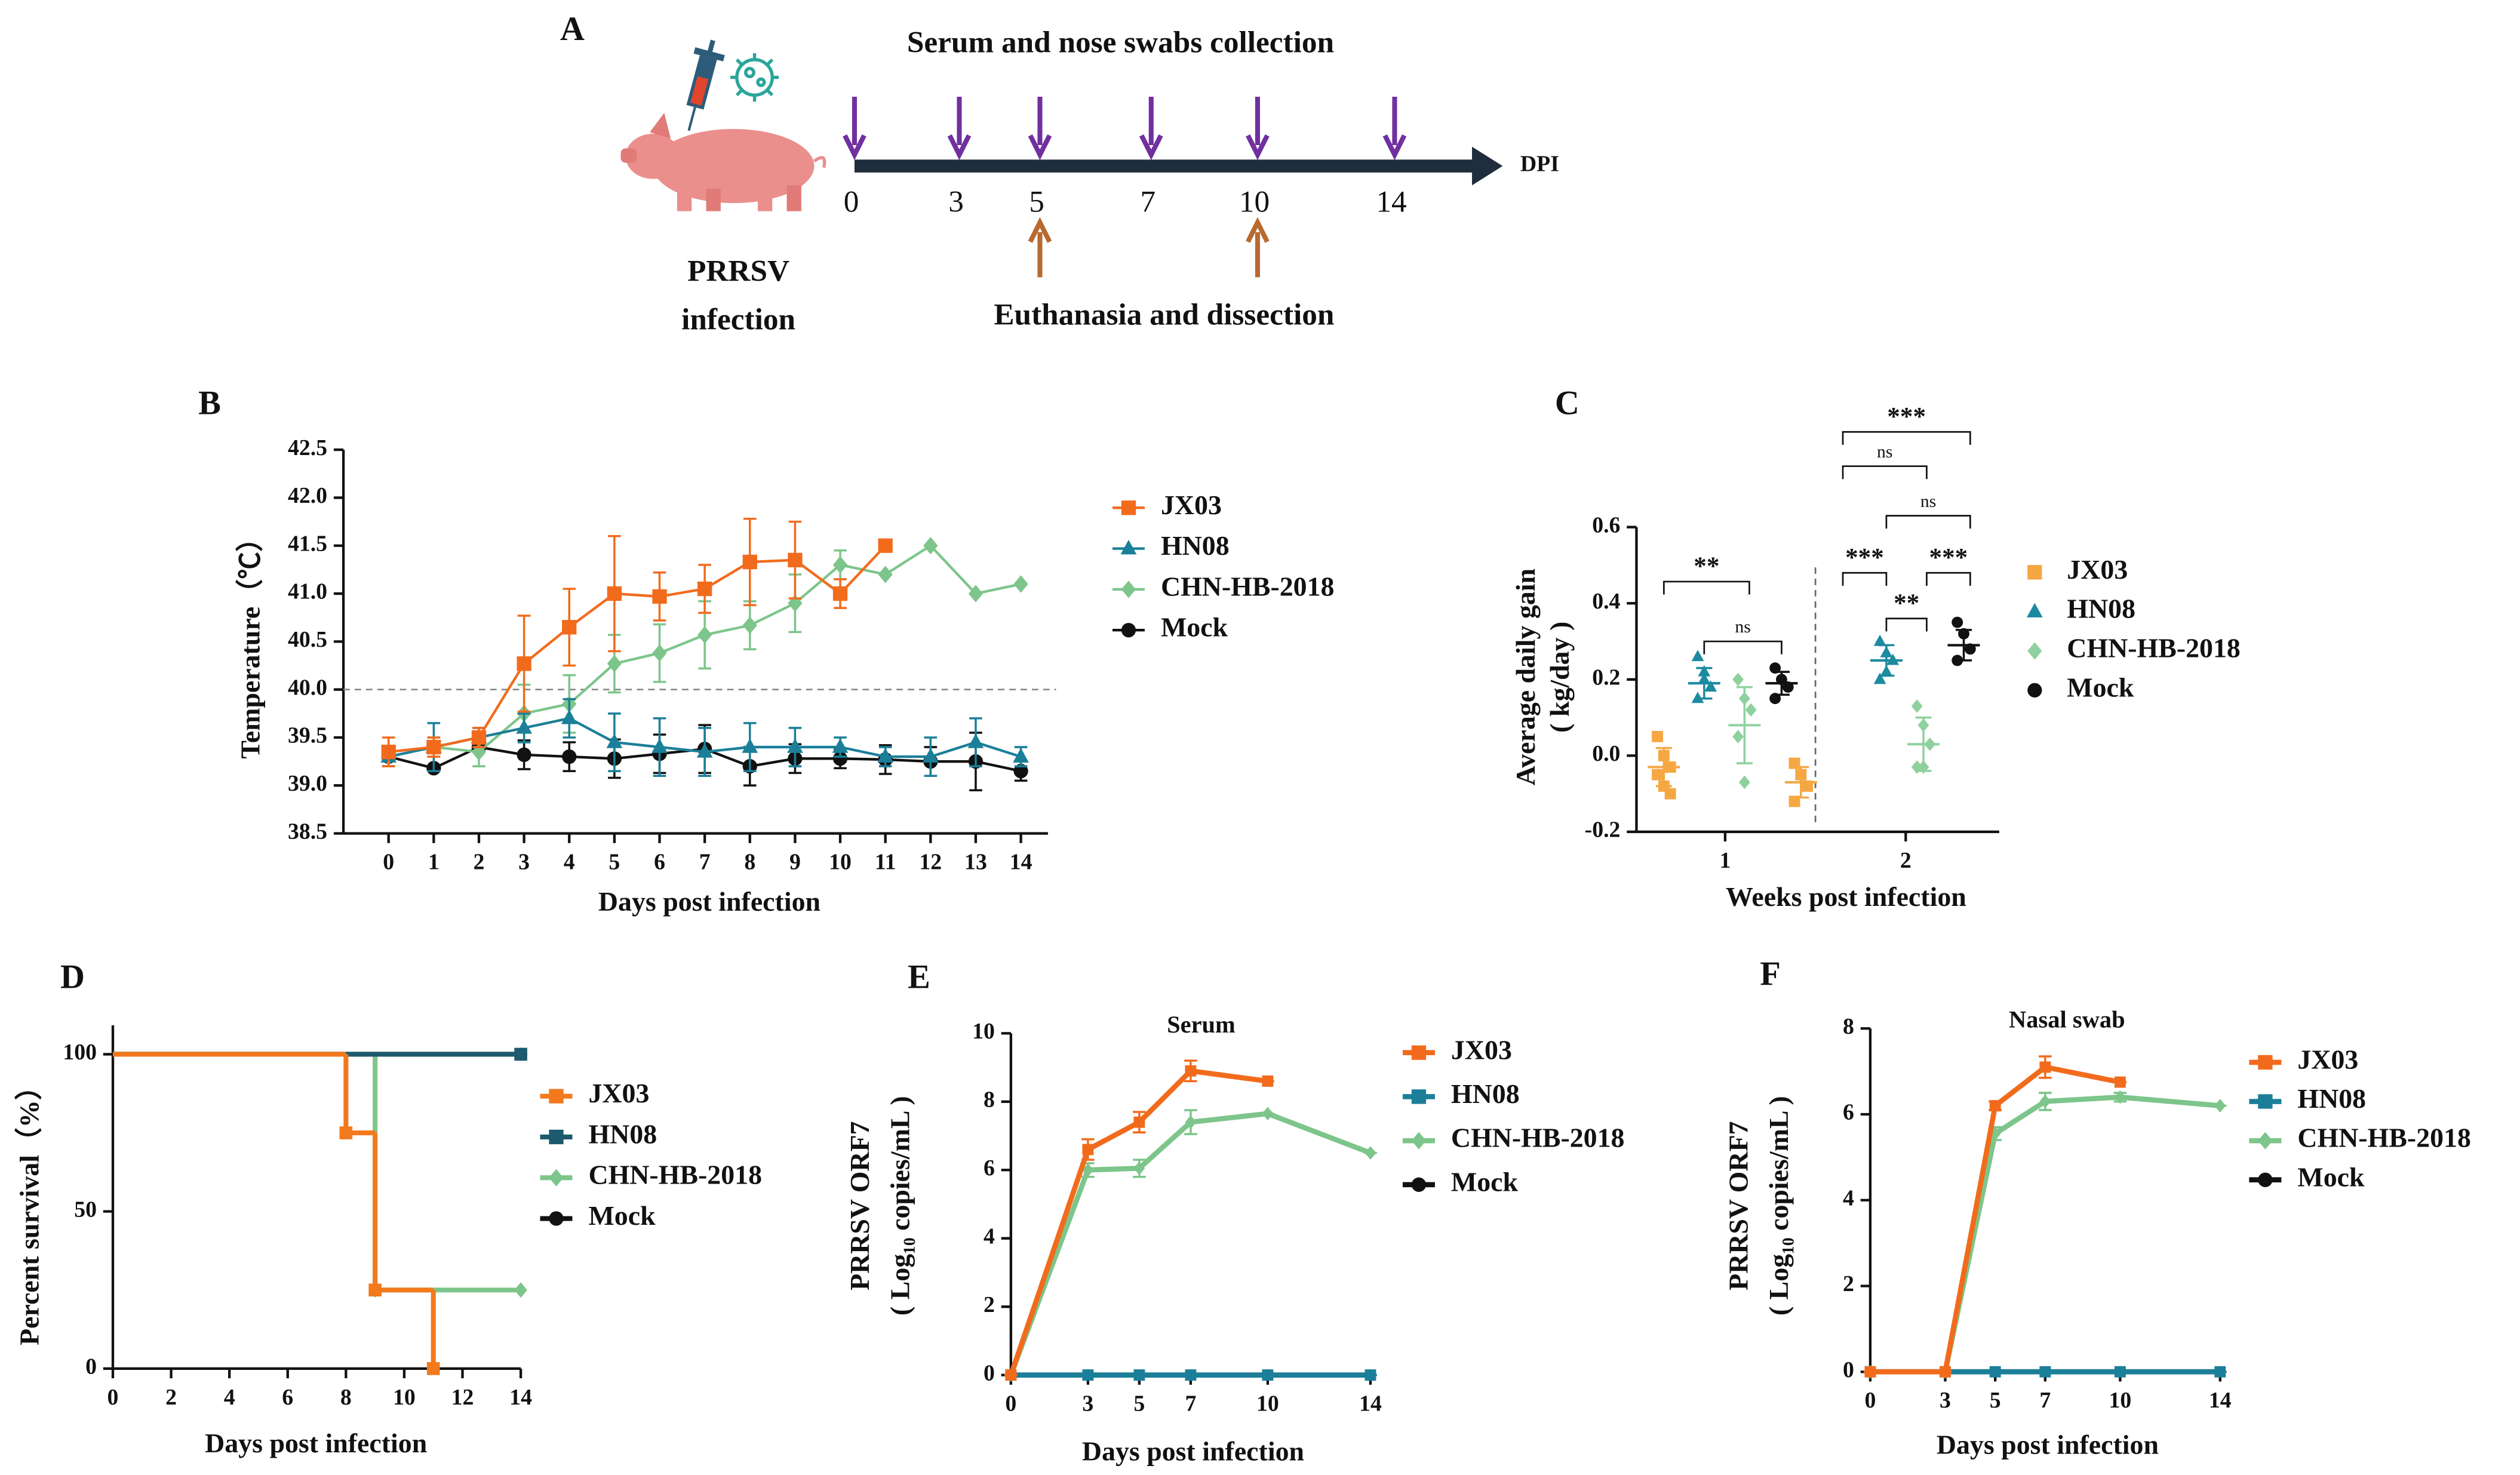  What do you see at coordinates (1738, 1205) in the screenshot?
I see `y-axis-label: PRRSV ORF7` at bounding box center [1738, 1205].